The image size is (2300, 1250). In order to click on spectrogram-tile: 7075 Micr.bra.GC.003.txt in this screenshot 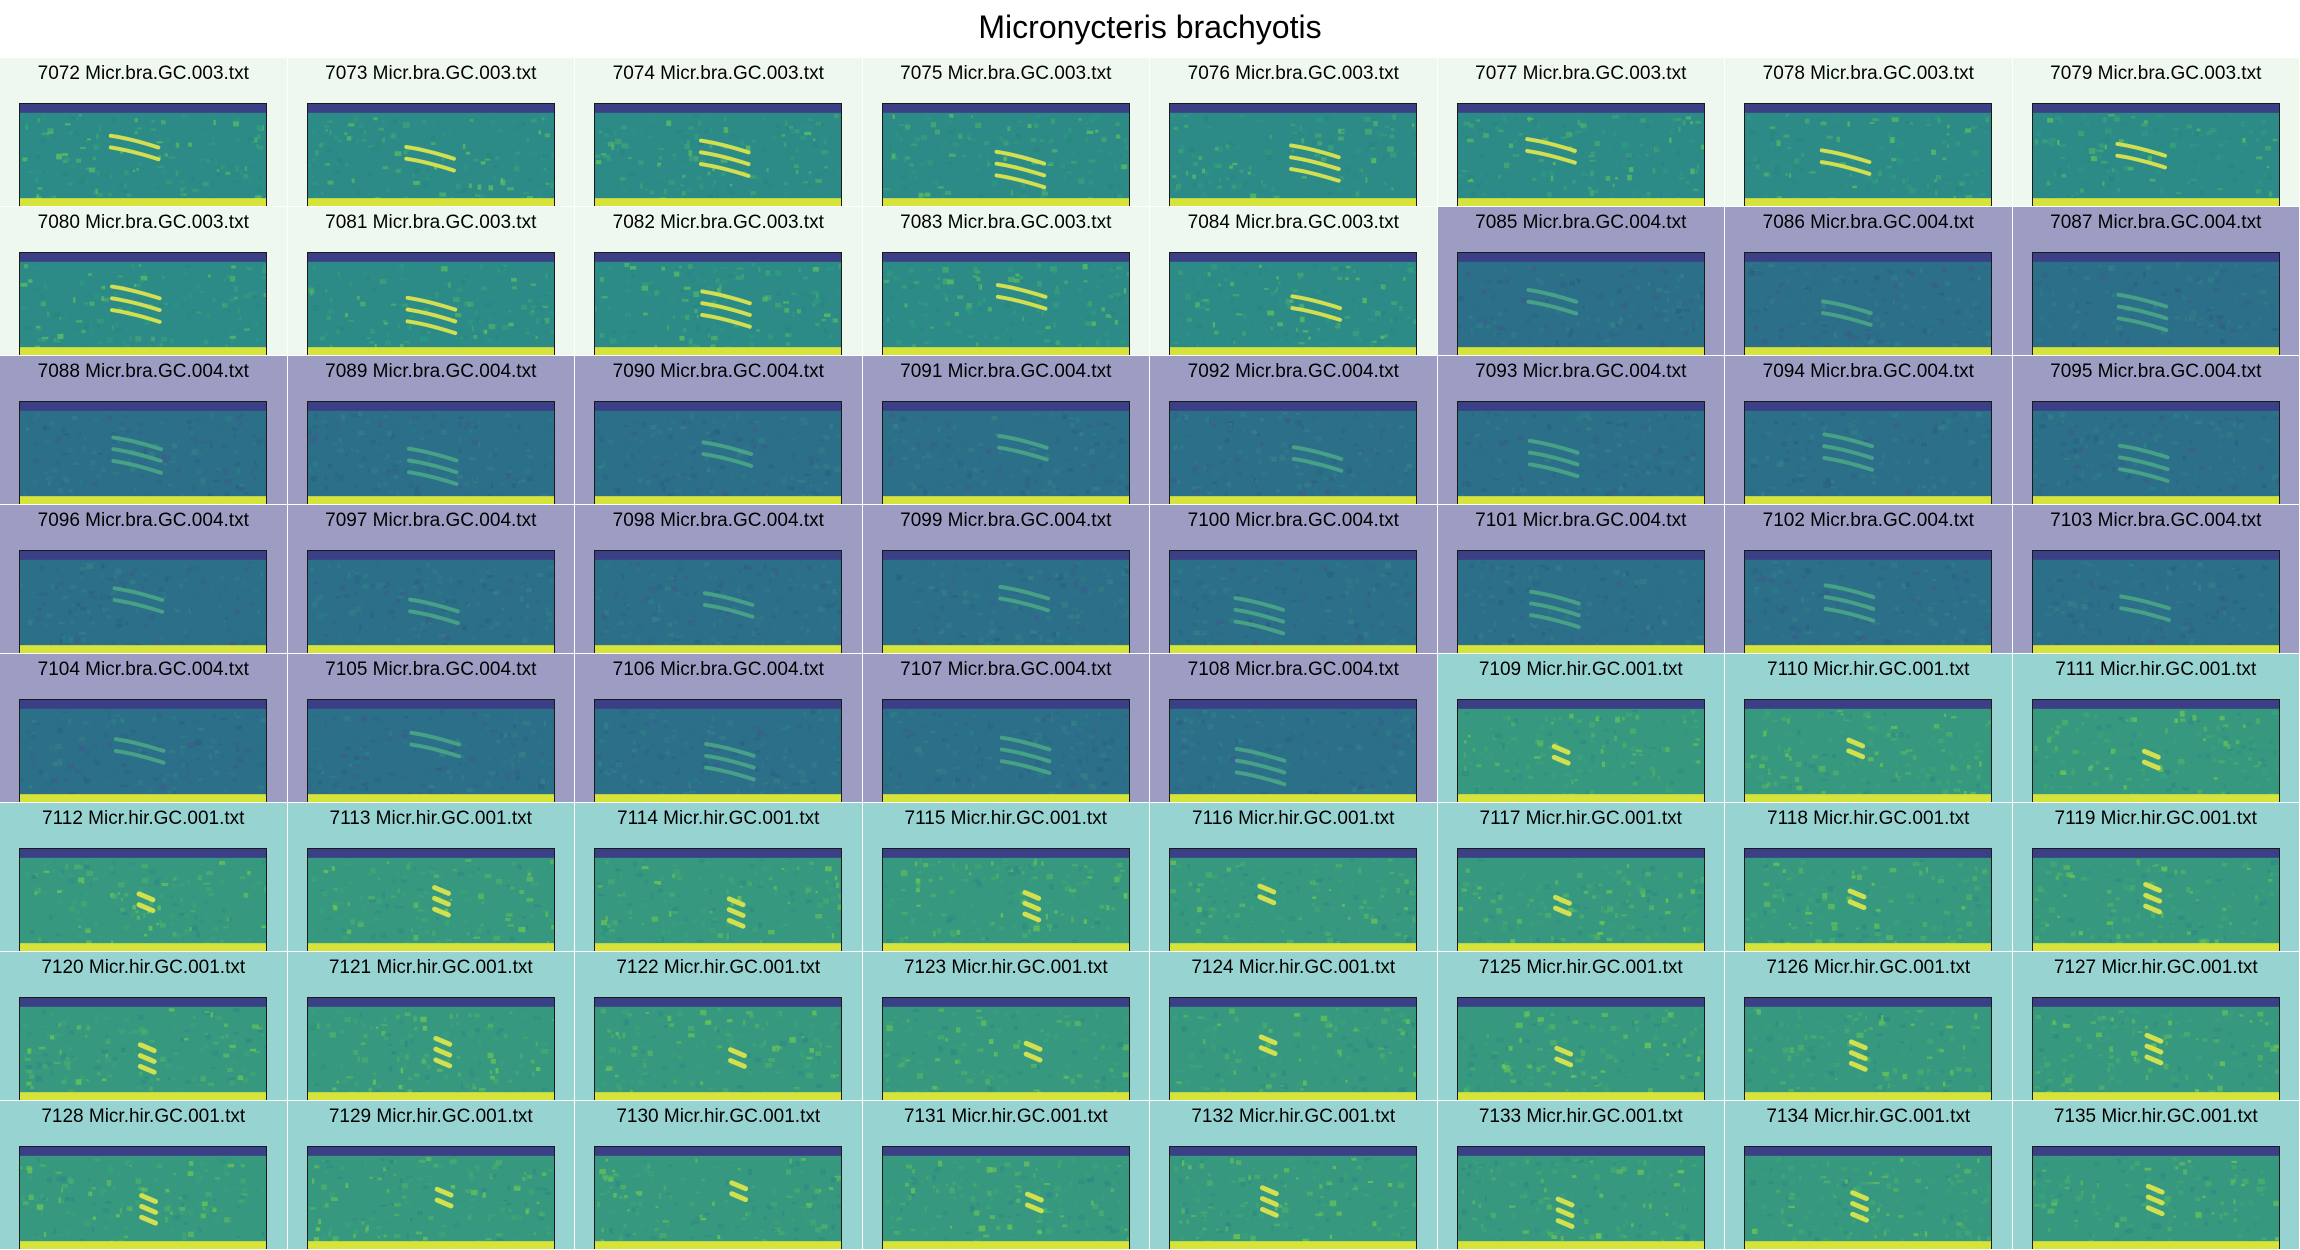, I will do `click(1006, 132)`.